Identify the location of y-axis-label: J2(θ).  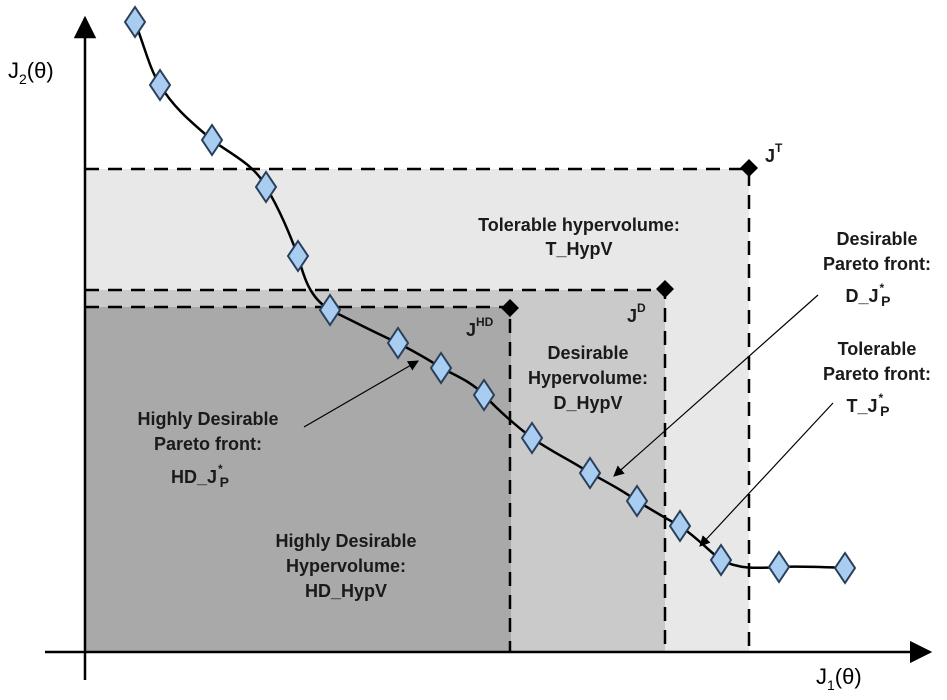
(31, 72).